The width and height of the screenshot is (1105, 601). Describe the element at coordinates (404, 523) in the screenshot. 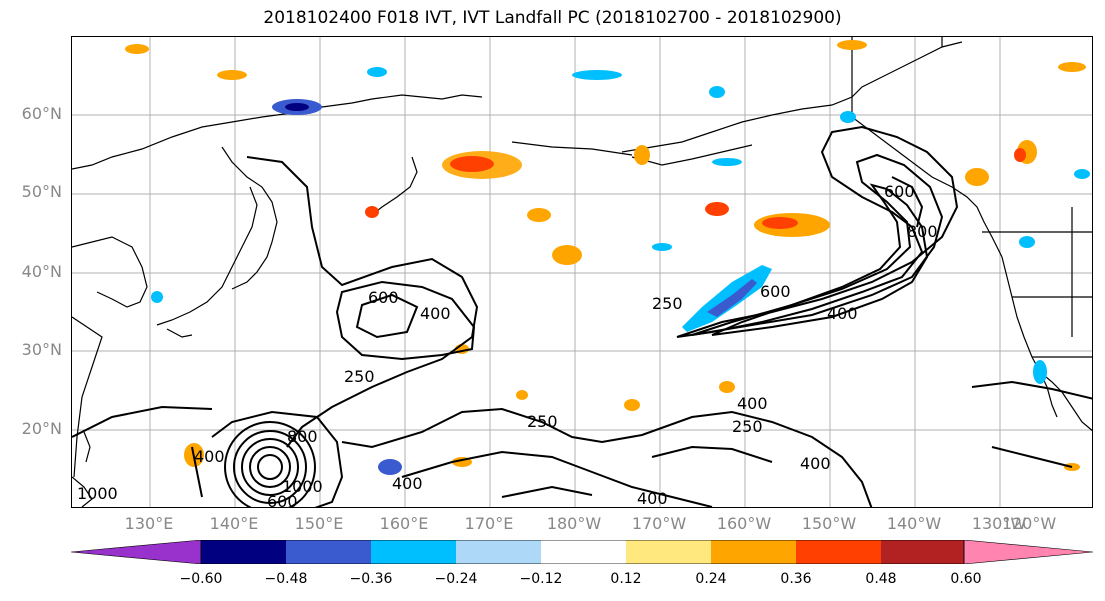

I see `lon-label: 160°E` at that location.